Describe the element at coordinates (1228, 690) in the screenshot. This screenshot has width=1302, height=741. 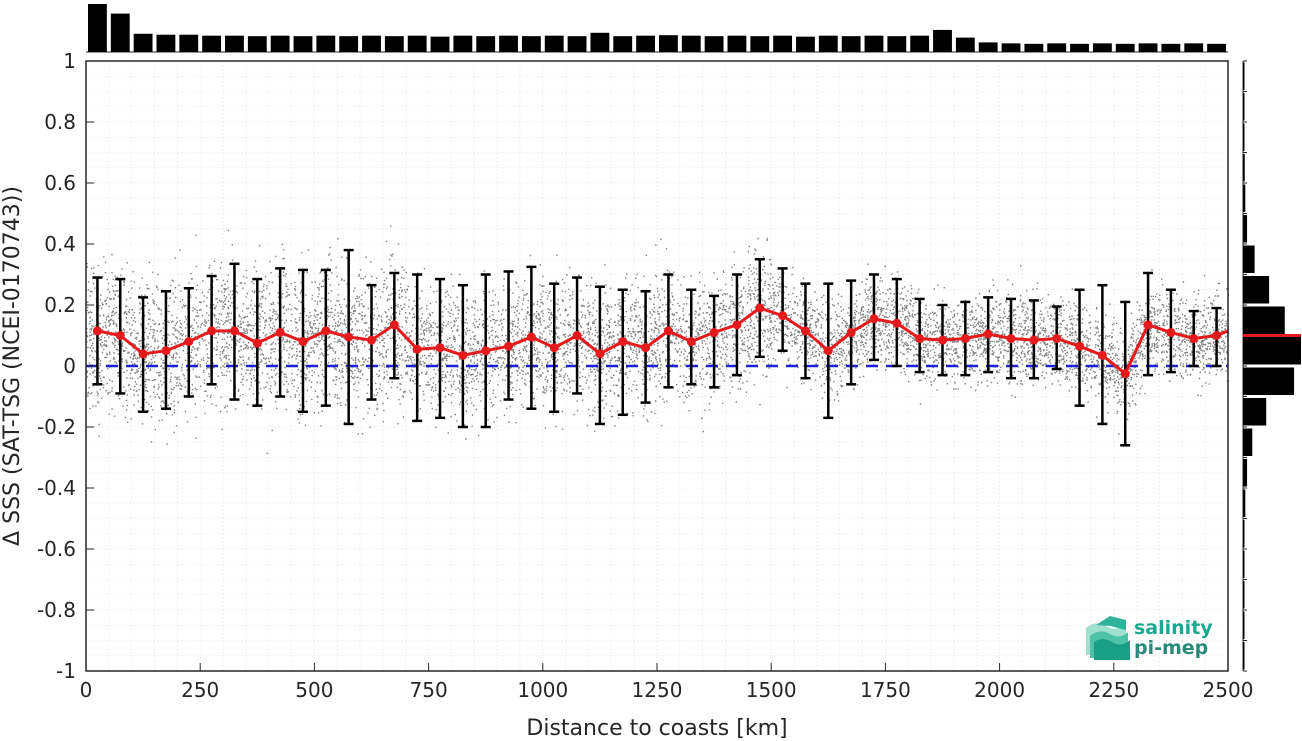
I see `x-tick-label: 2500` at that location.